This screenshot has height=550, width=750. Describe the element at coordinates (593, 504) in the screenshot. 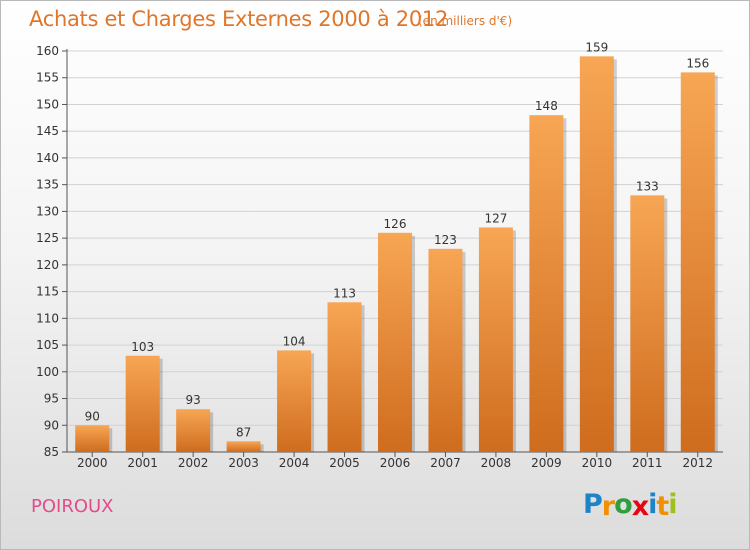

I see `logo-letter: P` at that location.